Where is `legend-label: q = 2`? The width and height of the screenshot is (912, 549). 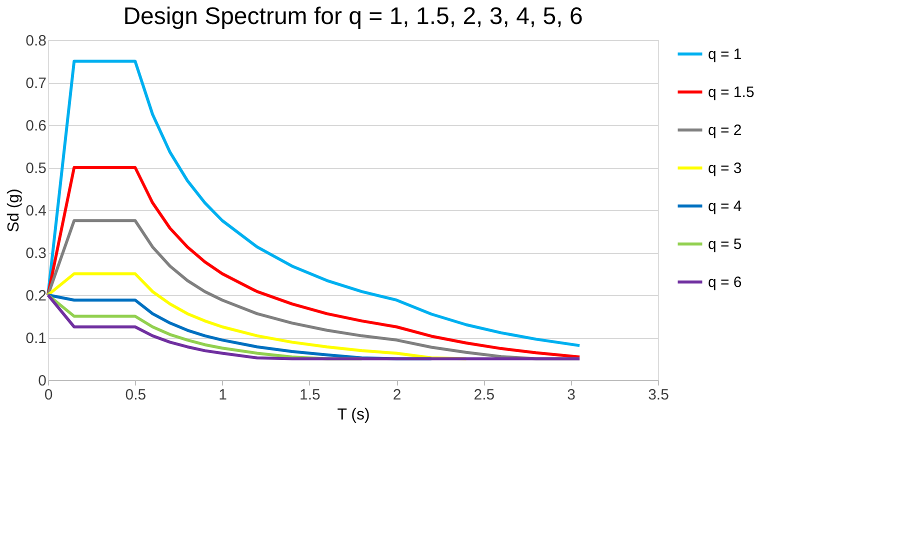 legend-label: q = 2 is located at coordinates (725, 130).